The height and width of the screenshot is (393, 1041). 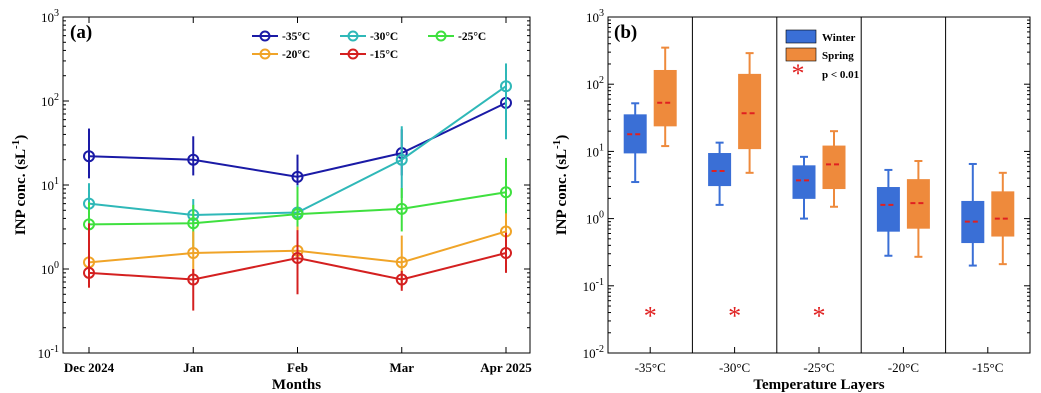 I want to click on panel-b-y-tick-label: 10⁻¹, so click(x=593, y=285).